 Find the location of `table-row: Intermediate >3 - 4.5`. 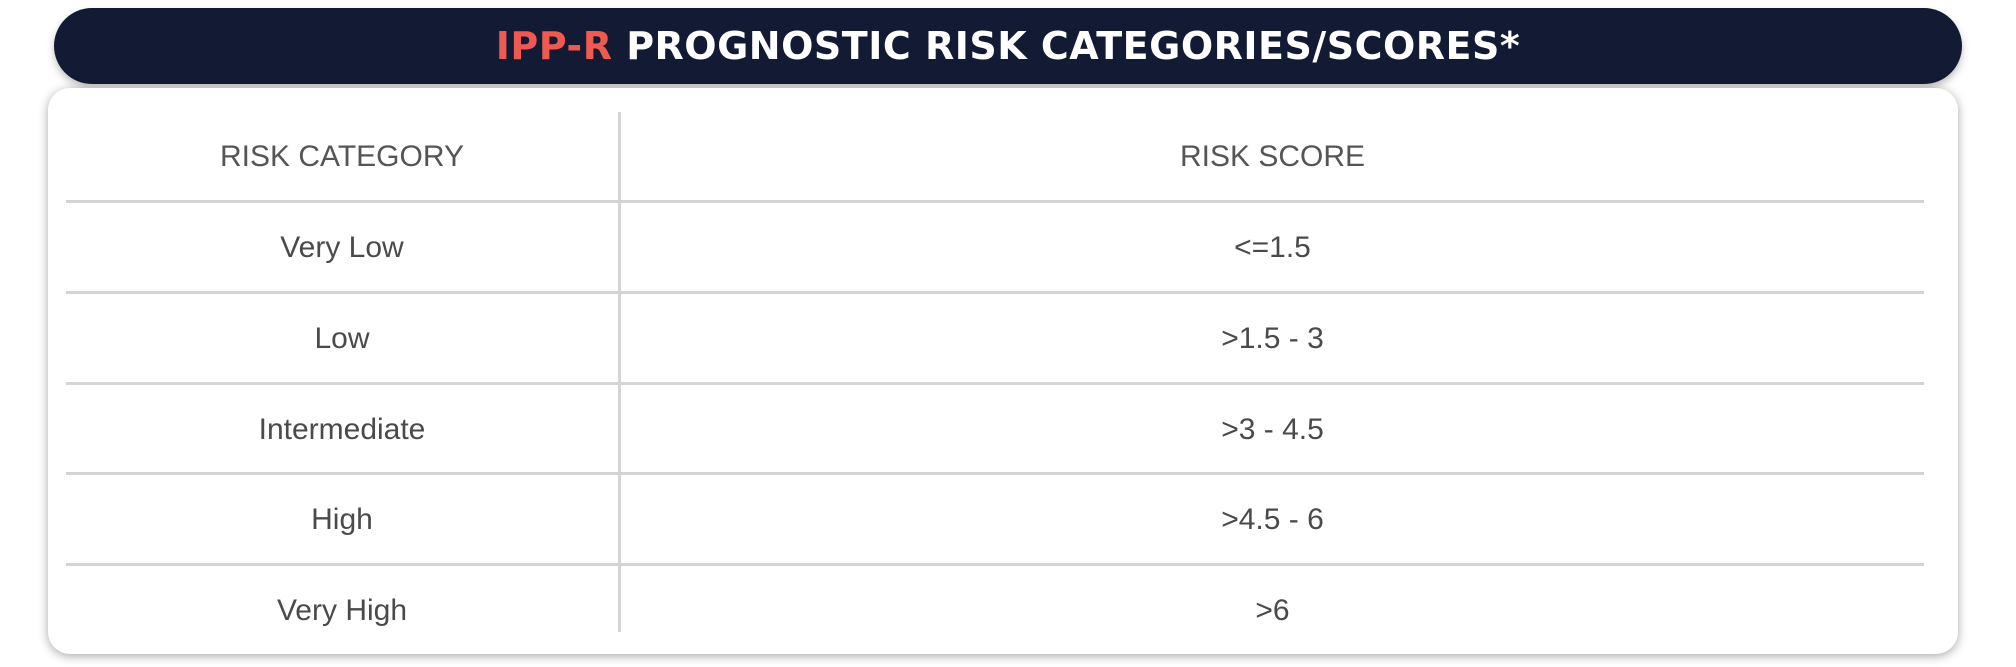

table-row: Intermediate >3 - 4.5 is located at coordinates (995, 429).